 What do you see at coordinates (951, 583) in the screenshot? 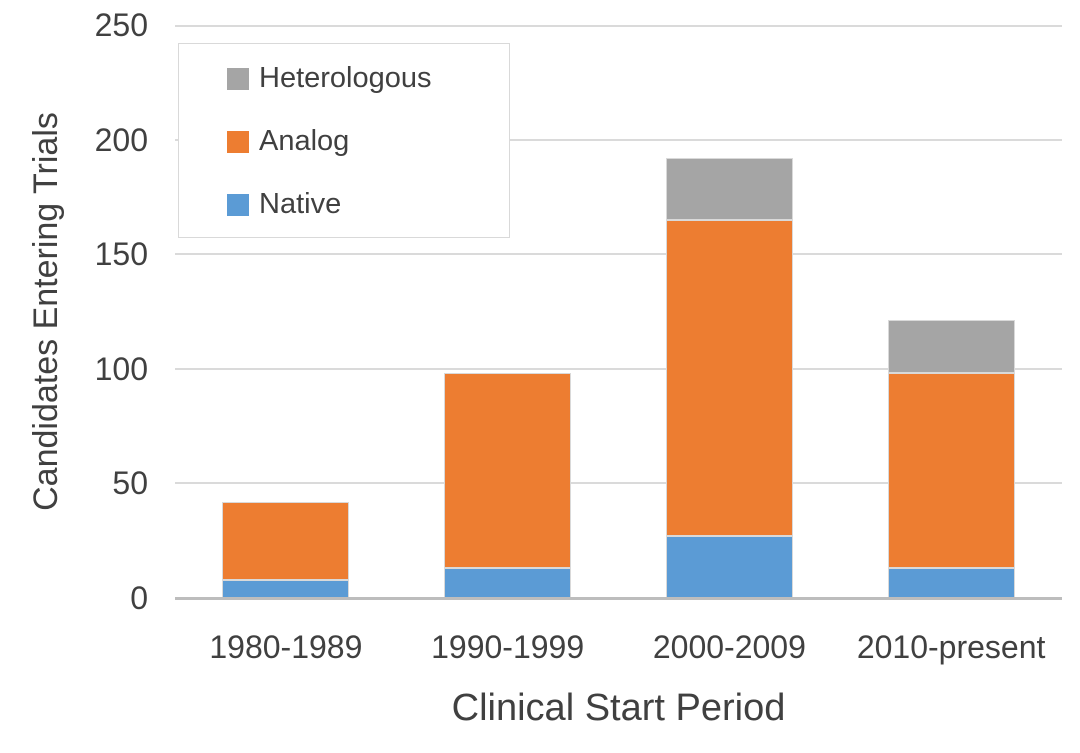
I see `bar-segment-native-2010-present` at bounding box center [951, 583].